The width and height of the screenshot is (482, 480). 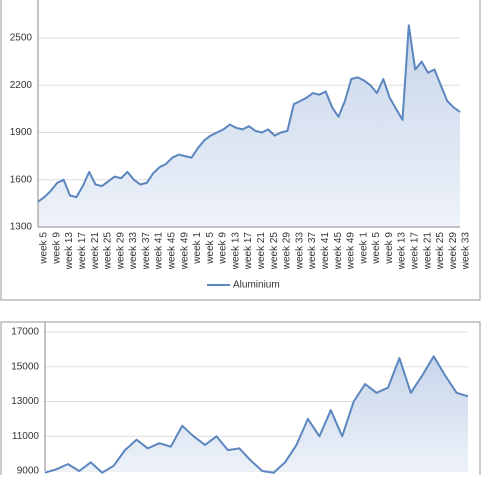 What do you see at coordinates (21, 132) in the screenshot?
I see `y-tick-label: 1900` at bounding box center [21, 132].